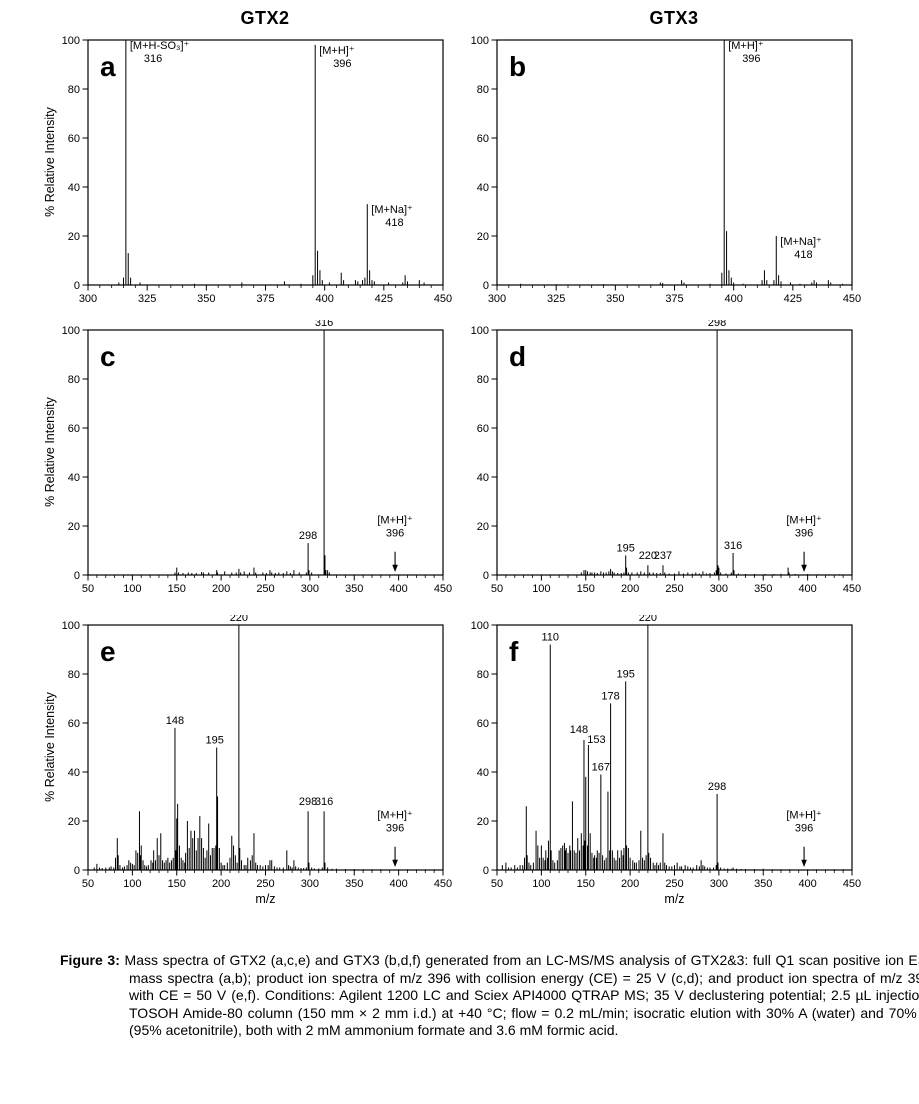 The width and height of the screenshot is (919, 1104). What do you see at coordinates (550, 638) in the screenshot?
I see `svg-text: 110` at bounding box center [550, 638].